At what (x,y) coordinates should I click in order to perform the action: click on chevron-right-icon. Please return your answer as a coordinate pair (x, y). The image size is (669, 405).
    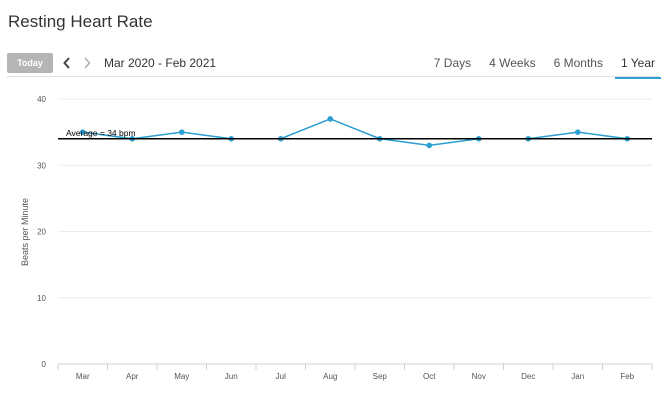
    Looking at the image, I should click on (87, 63).